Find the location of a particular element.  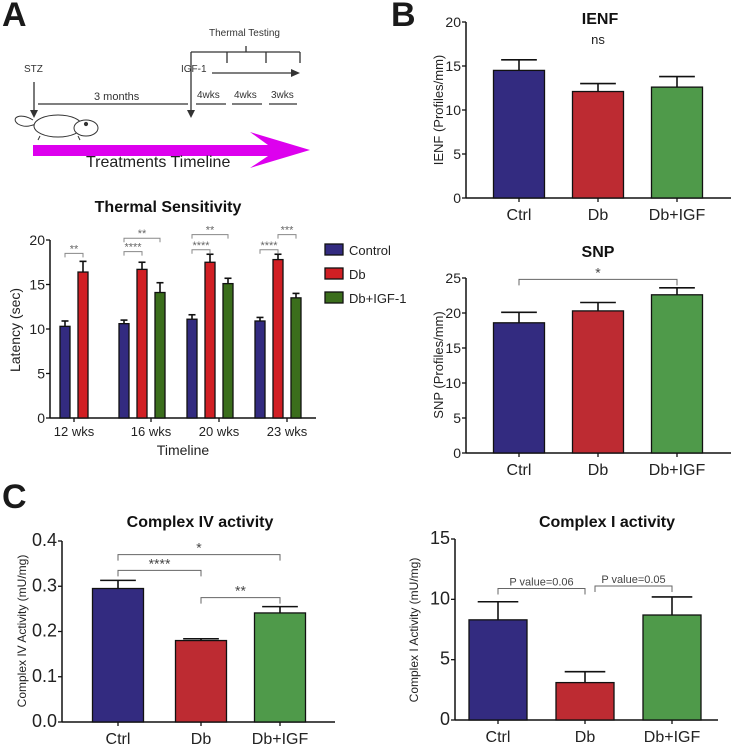

significance-label: P value=0.05 is located at coordinates (633, 580).